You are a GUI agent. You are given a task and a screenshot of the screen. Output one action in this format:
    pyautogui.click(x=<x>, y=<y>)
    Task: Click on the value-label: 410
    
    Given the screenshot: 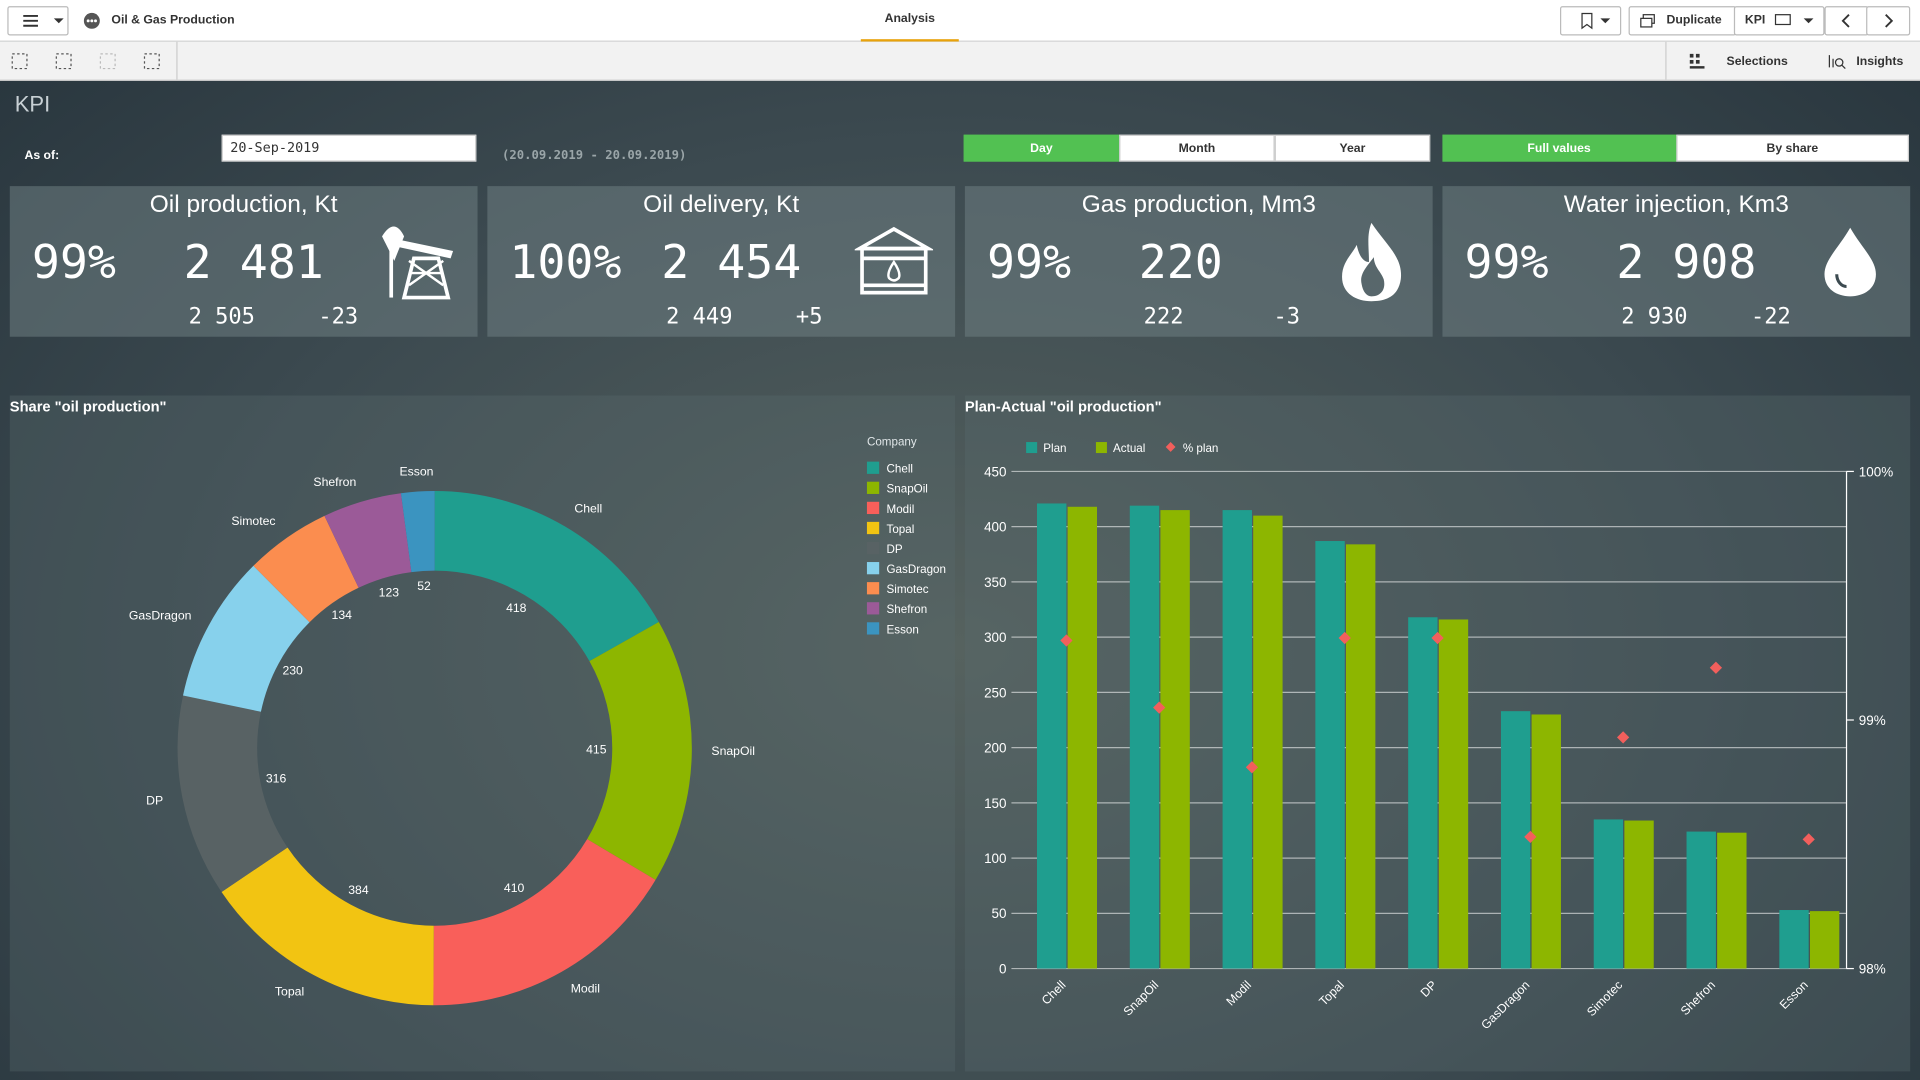 What is the action you would take?
    pyautogui.click(x=514, y=888)
    